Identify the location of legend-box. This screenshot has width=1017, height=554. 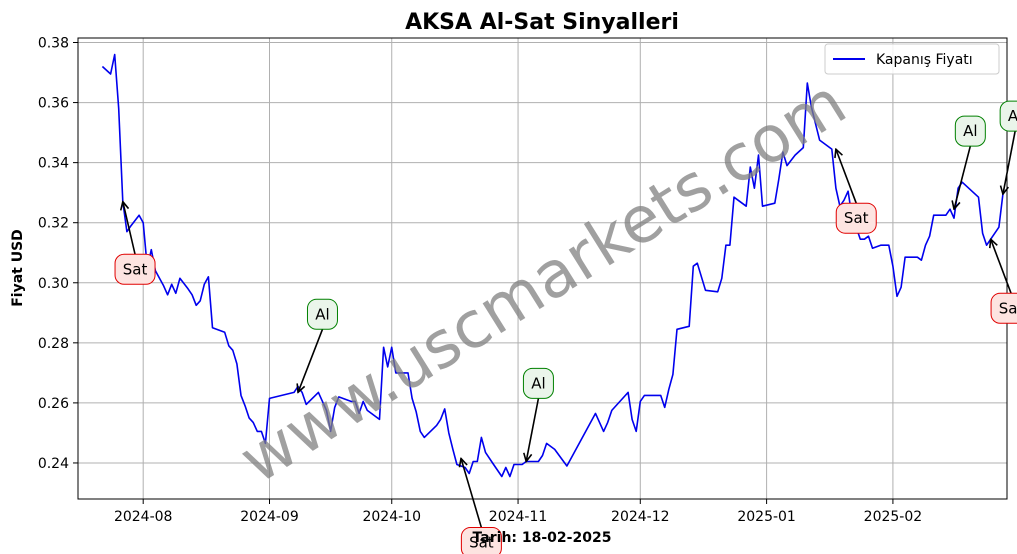
(912, 59).